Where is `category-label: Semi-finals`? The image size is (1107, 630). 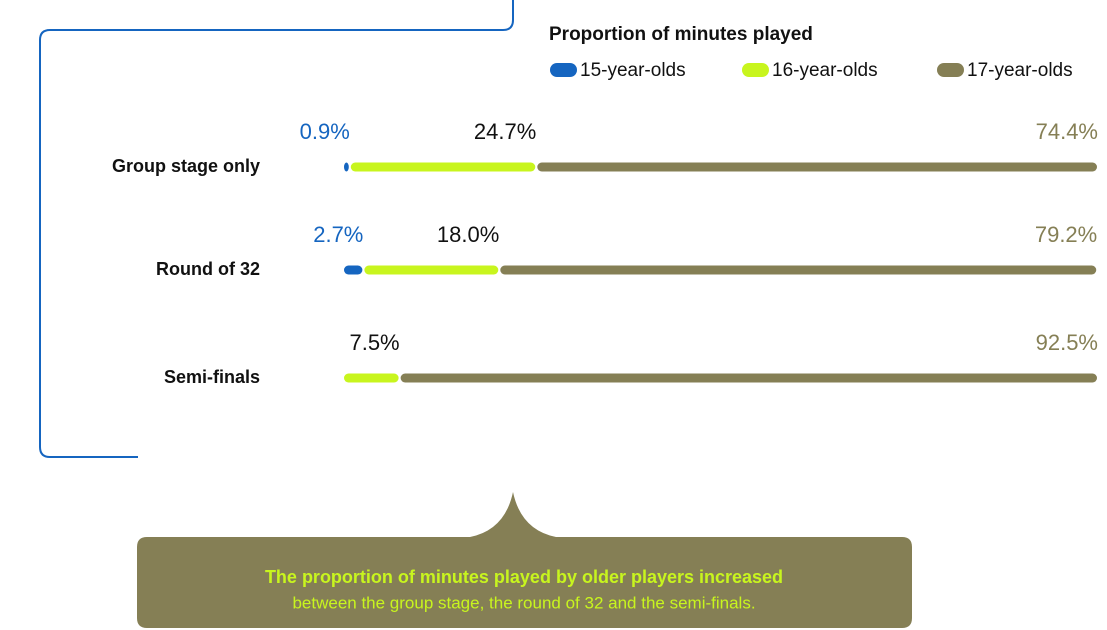
category-label: Semi-finals is located at coordinates (212, 377).